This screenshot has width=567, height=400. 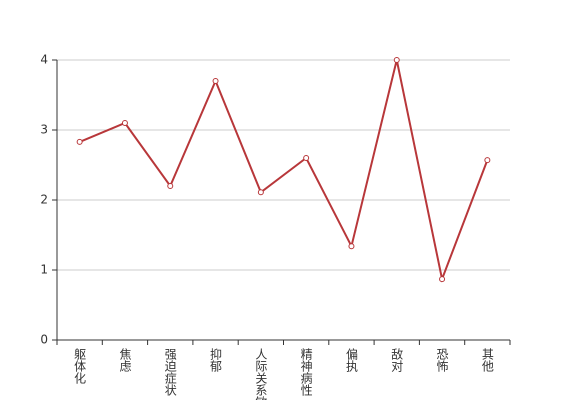 I want to click on y-tick-label: 1, so click(x=44, y=270).